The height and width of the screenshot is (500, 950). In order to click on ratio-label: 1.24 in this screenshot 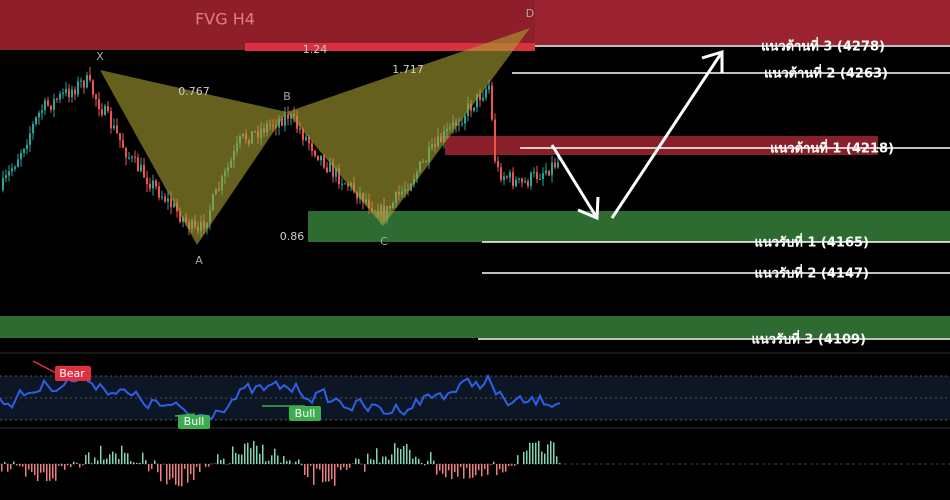, I will do `click(315, 49)`.